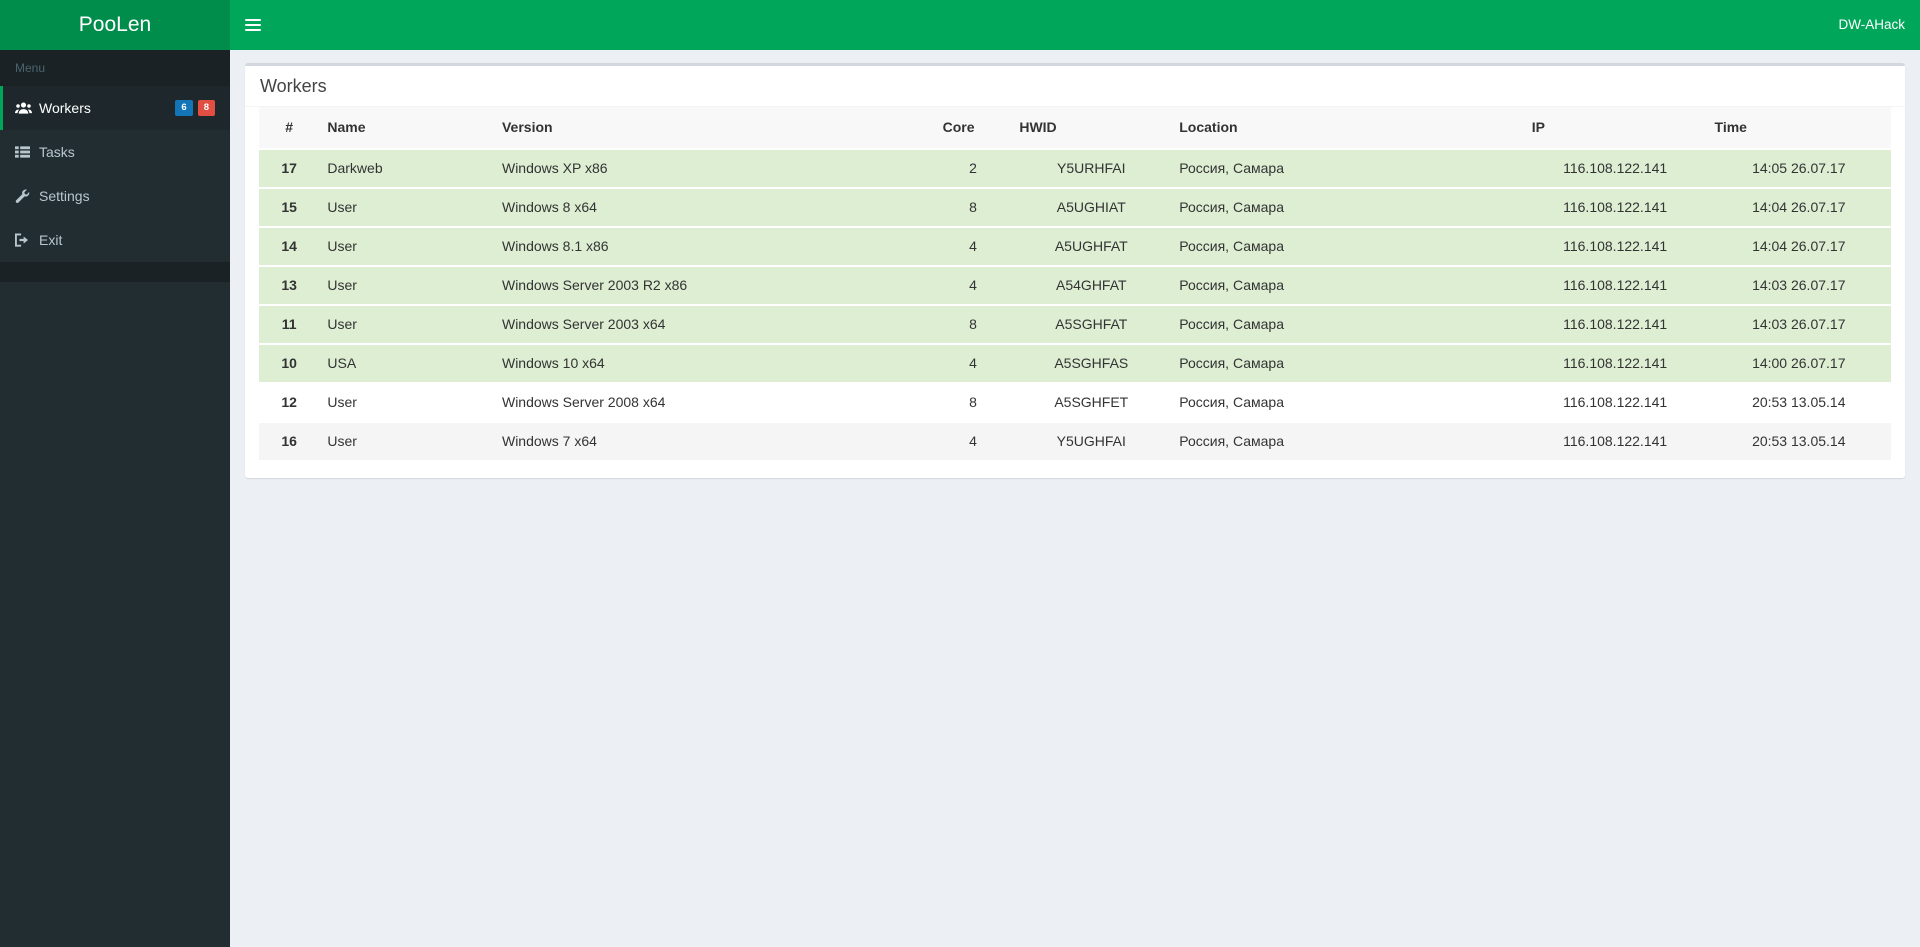 Image resolution: width=1920 pixels, height=947 pixels. What do you see at coordinates (57, 152) in the screenshot?
I see `sidebar-item-label: Tasks` at bounding box center [57, 152].